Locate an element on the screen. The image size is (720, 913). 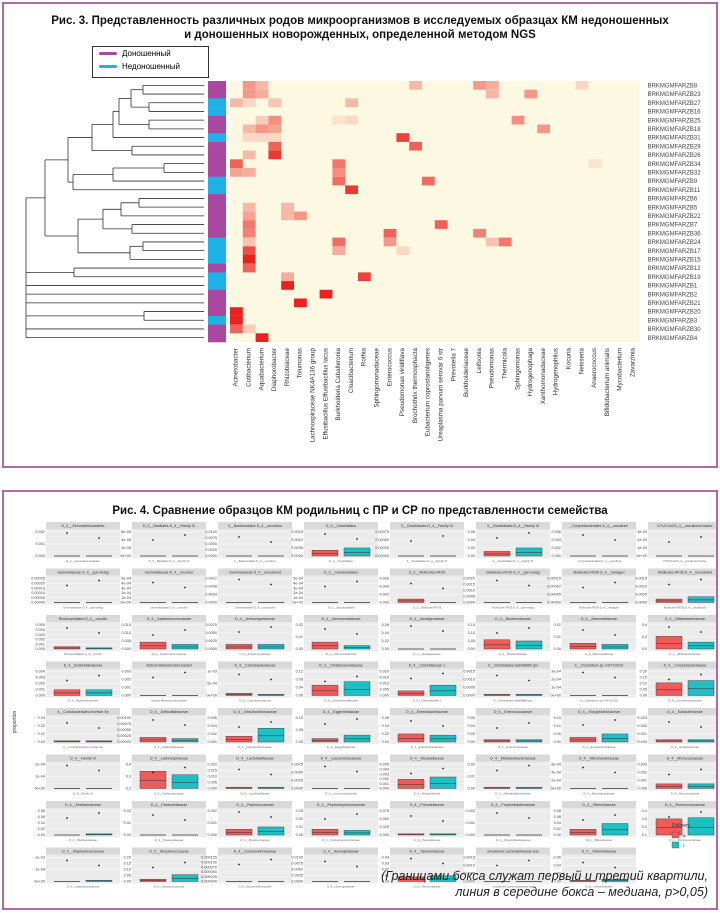
facet-x-label: Gemmataceae D_4__gut metag is located at coordinates (83, 608).